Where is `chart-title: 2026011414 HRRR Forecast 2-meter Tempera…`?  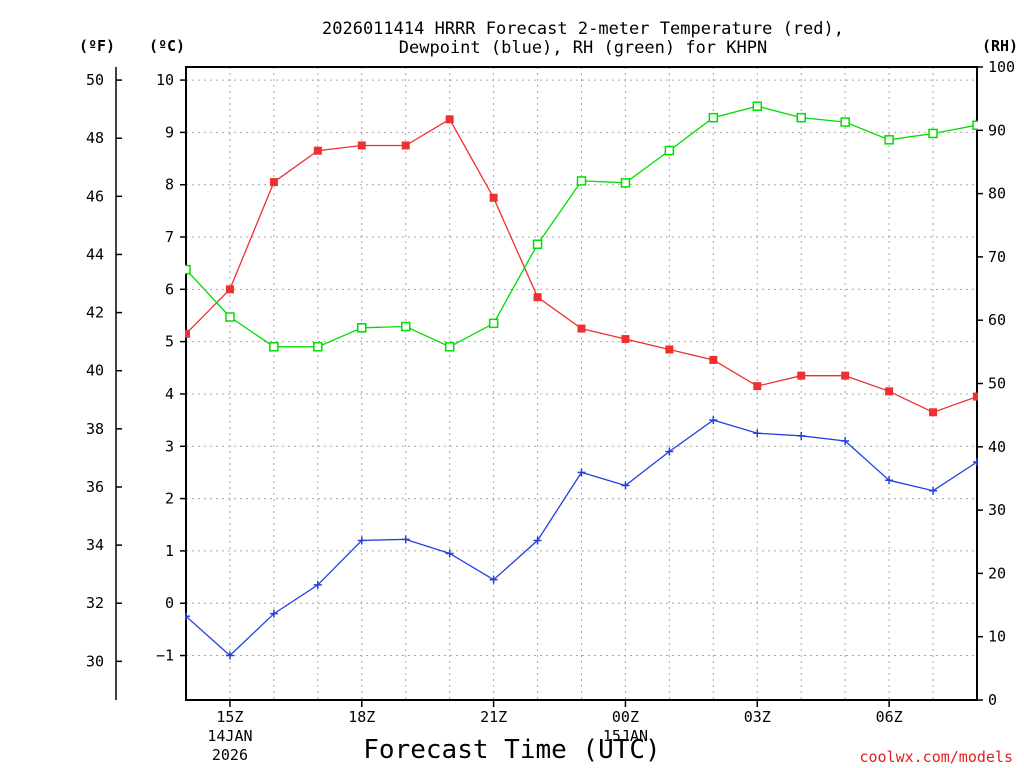 chart-title: 2026011414 HRRR Forecast 2-meter Tempera… is located at coordinates (583, 29).